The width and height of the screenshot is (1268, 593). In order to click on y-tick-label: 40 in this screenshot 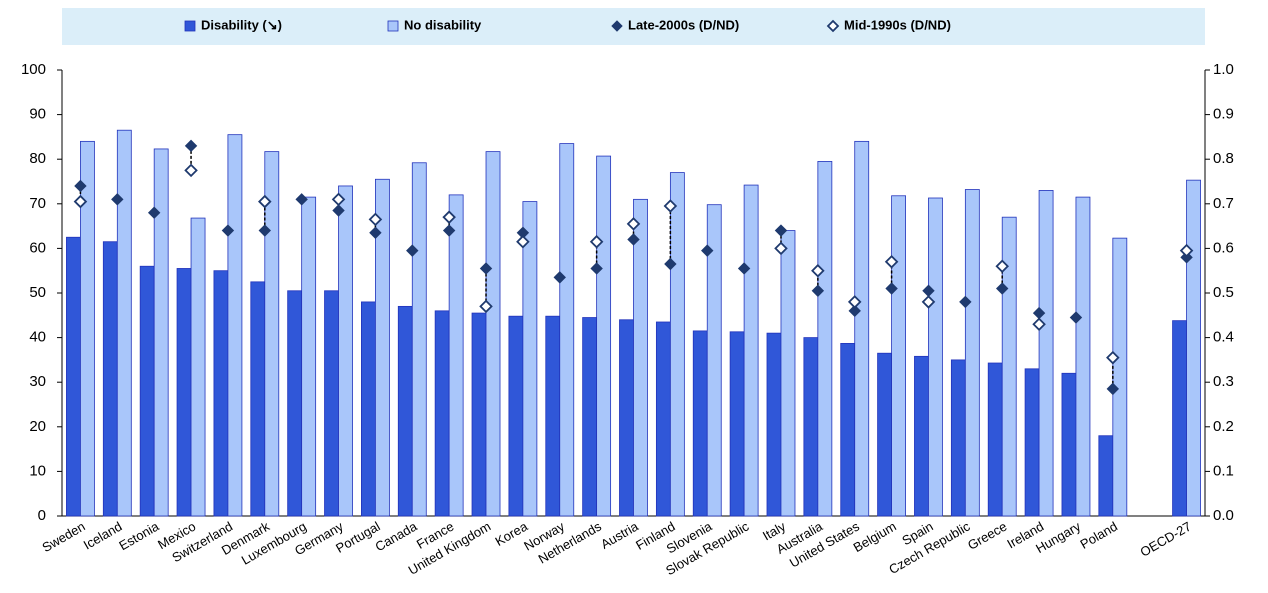, I will do `click(37, 337)`.